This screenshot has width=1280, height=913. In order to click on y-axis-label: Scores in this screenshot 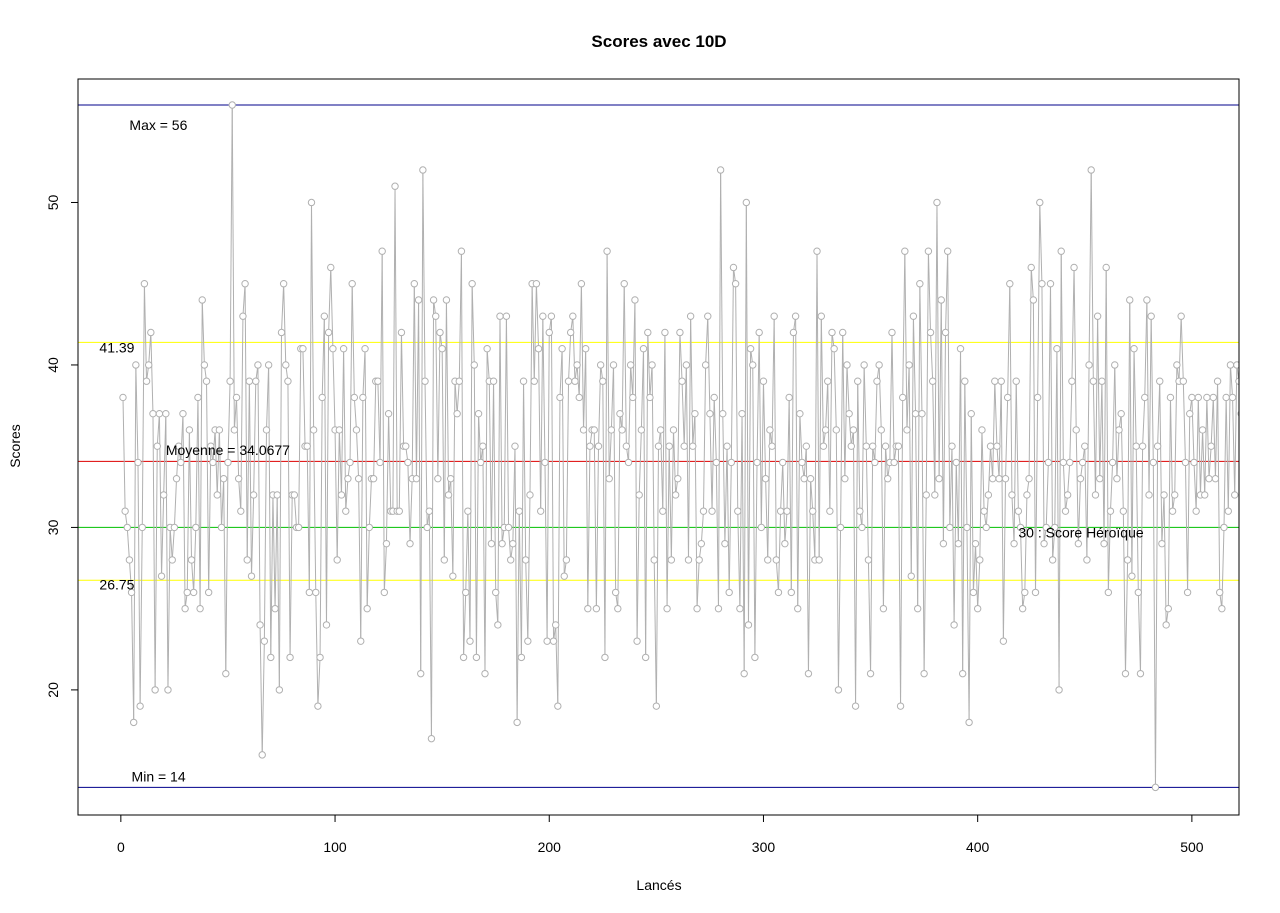, I will do `click(15, 446)`.